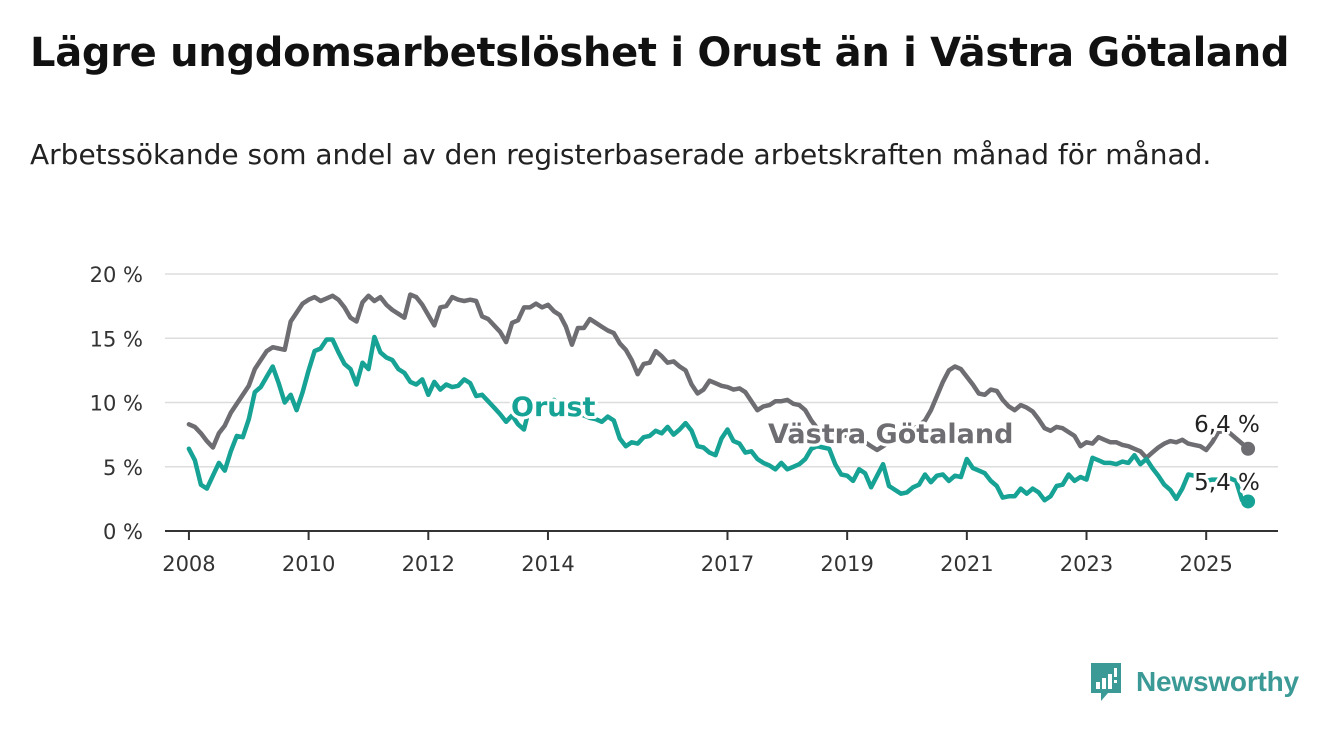  Describe the element at coordinates (1106, 682) in the screenshot. I see `newsworthy-logo-icon` at that location.